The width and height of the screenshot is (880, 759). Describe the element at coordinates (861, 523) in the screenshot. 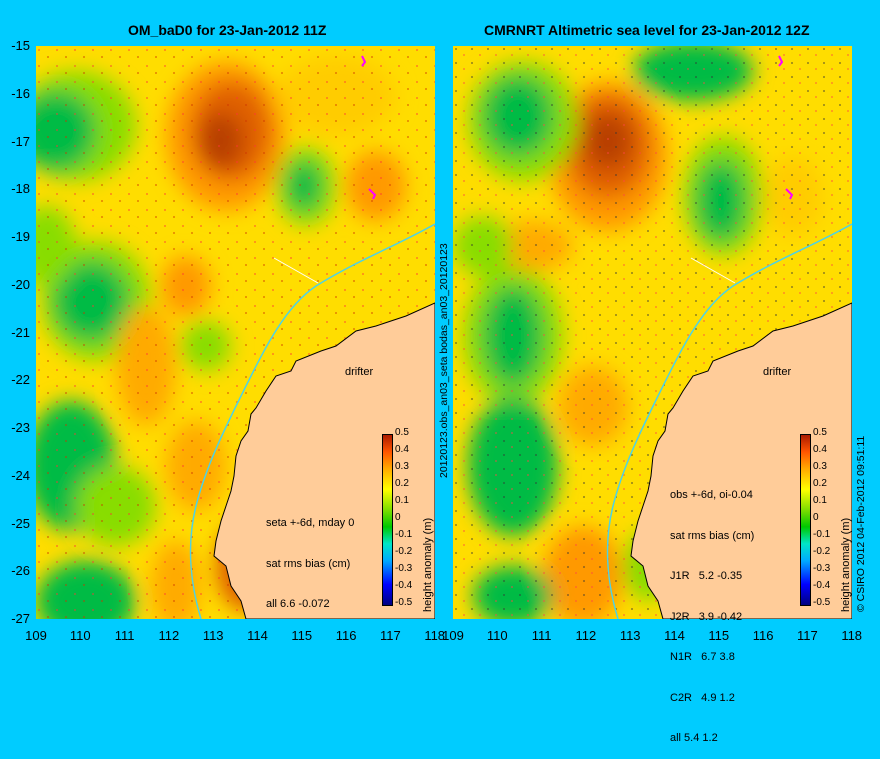

I see `credit-label: © CSIRO 2012 04-Feb-2012 09:51:11` at that location.